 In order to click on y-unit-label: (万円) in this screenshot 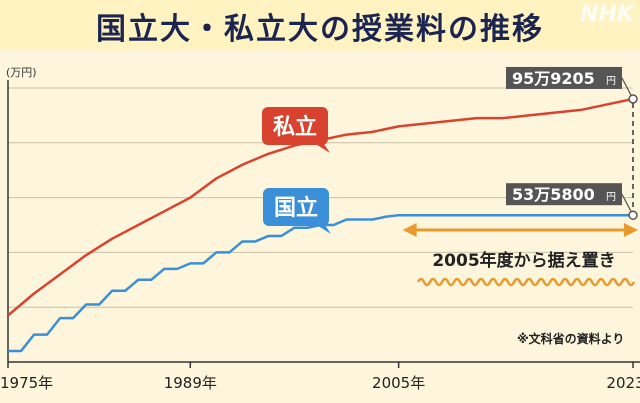, I will do `click(21, 72)`.